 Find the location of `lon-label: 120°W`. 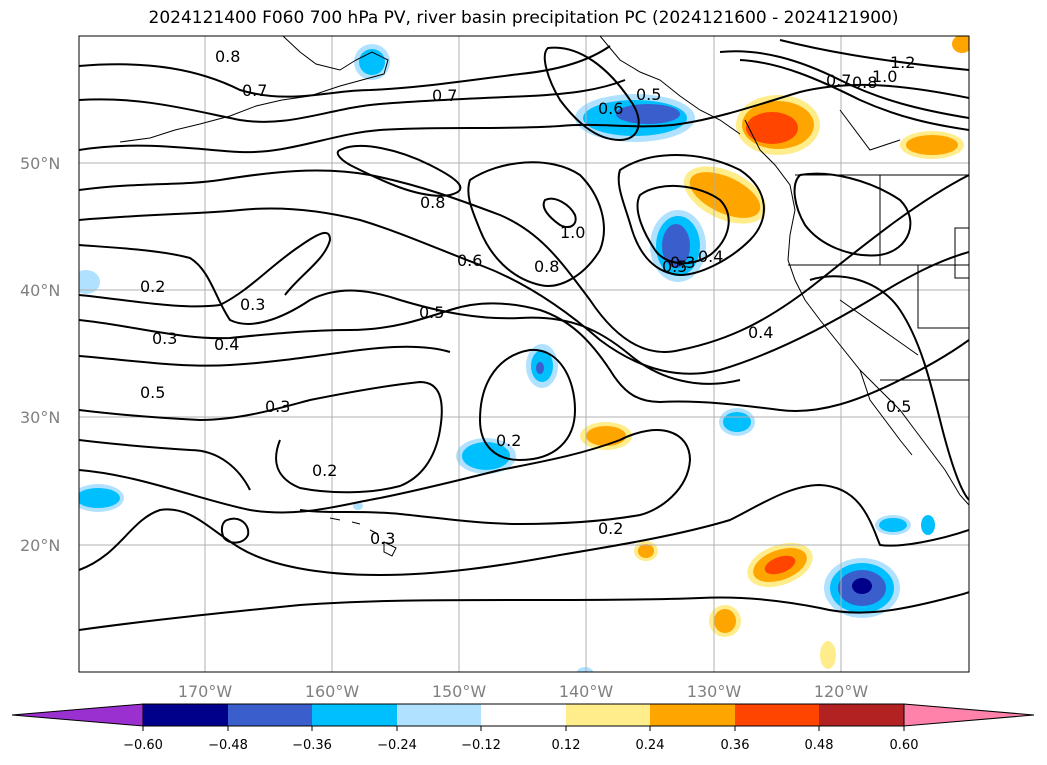

lon-label: 120°W is located at coordinates (841, 691).